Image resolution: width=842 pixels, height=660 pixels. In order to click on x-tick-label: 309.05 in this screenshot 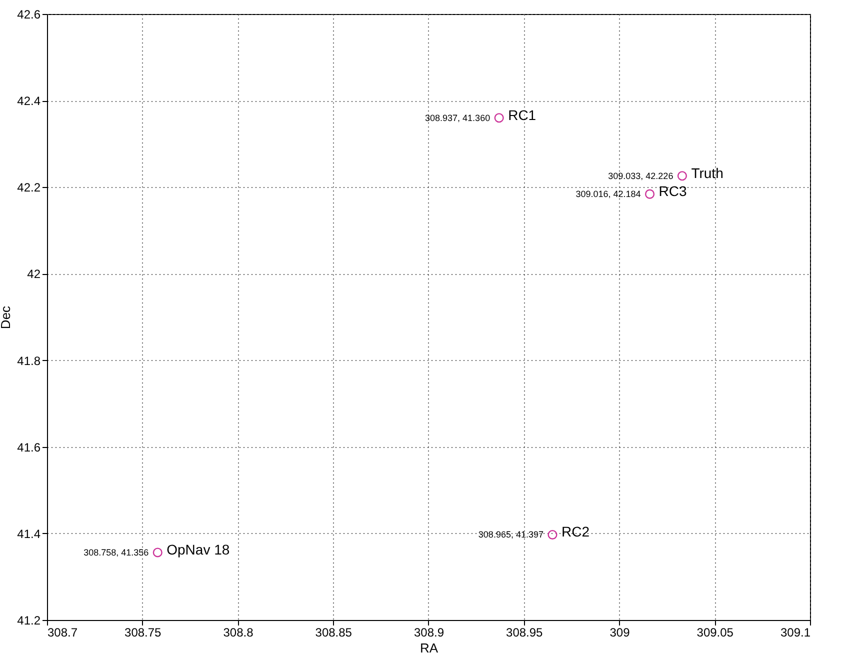, I will do `click(715, 633)`.